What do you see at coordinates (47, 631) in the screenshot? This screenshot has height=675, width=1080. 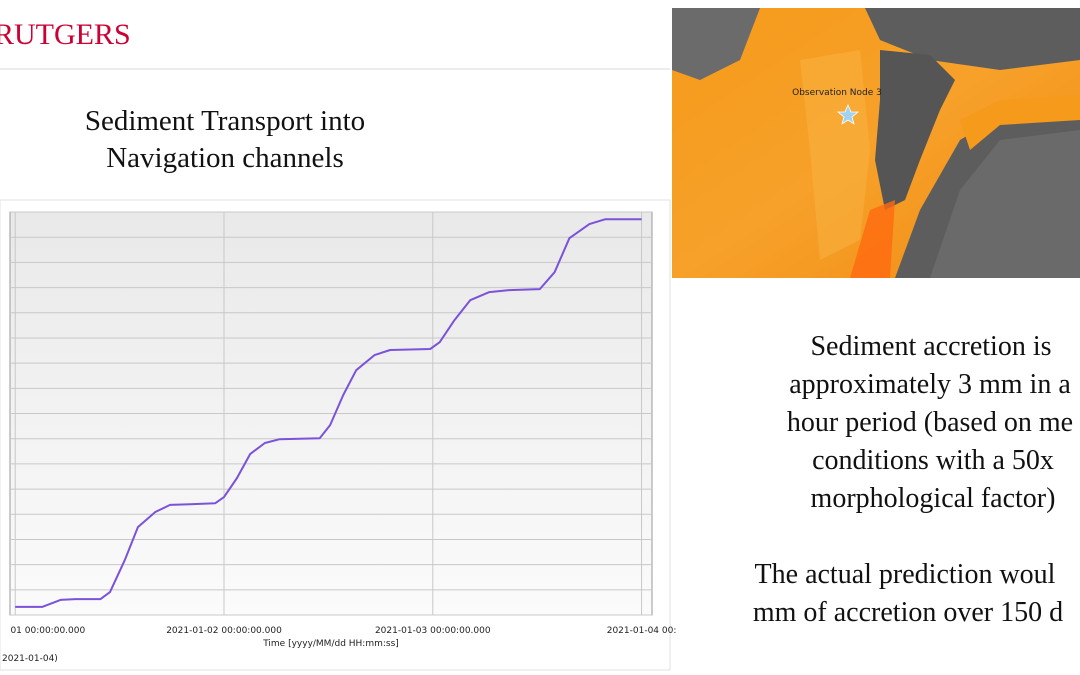 I see `x-tick-label: 01 00:00:00.000` at bounding box center [47, 631].